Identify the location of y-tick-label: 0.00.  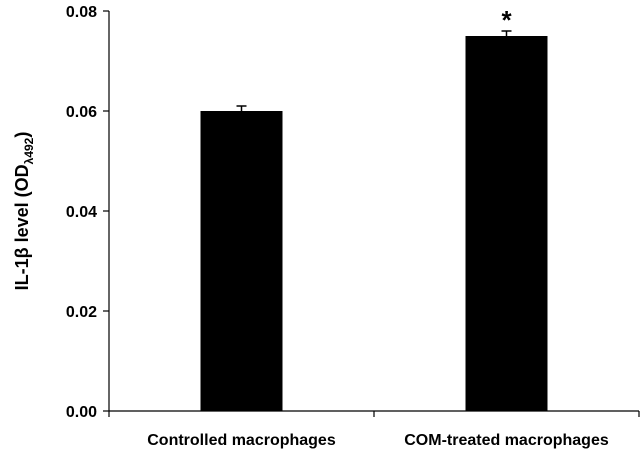
(81, 412).